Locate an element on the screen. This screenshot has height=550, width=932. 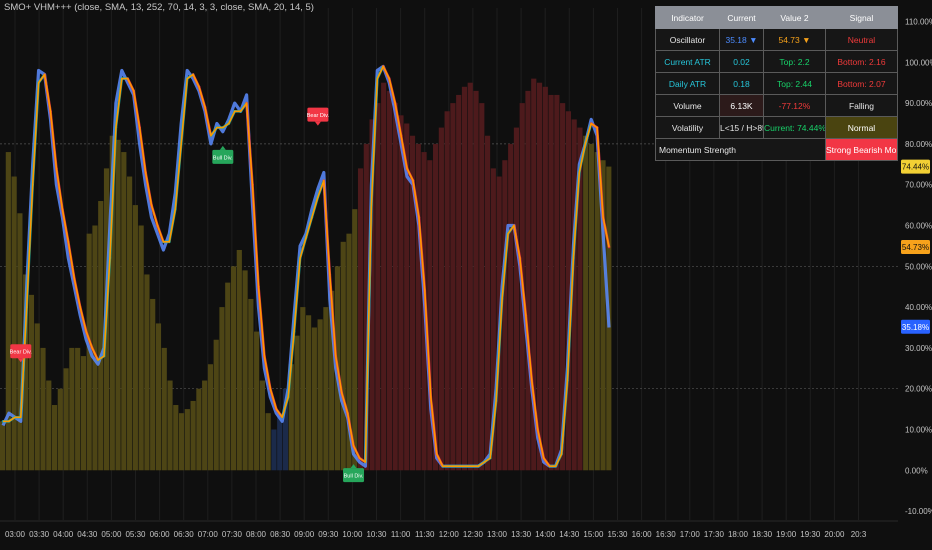
y-tick-label: 60.00% is located at coordinates (918, 226).